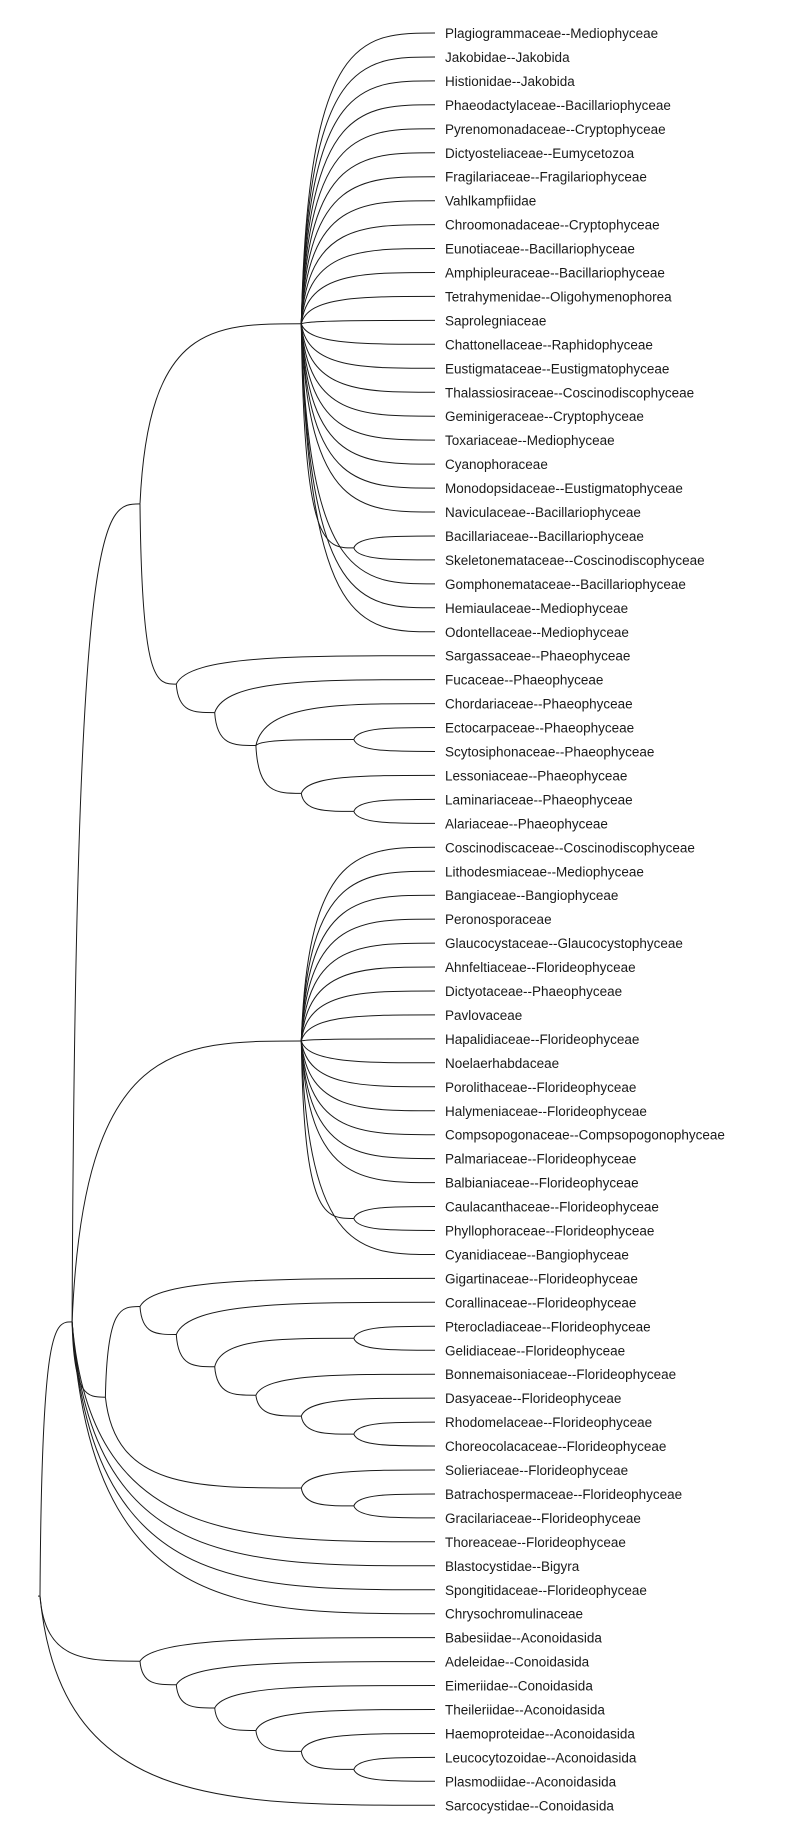 The width and height of the screenshot is (788, 1824). Describe the element at coordinates (563, 1494) in the screenshot. I see `tip-label: Batrachospermaceae--Florideophyceae` at that location.